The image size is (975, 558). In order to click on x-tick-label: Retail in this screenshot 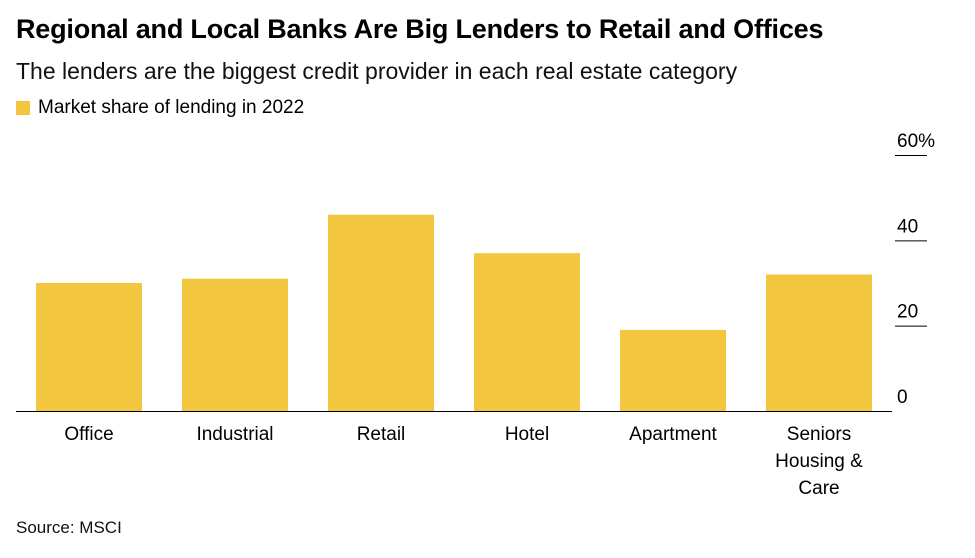, I will do `click(381, 434)`.